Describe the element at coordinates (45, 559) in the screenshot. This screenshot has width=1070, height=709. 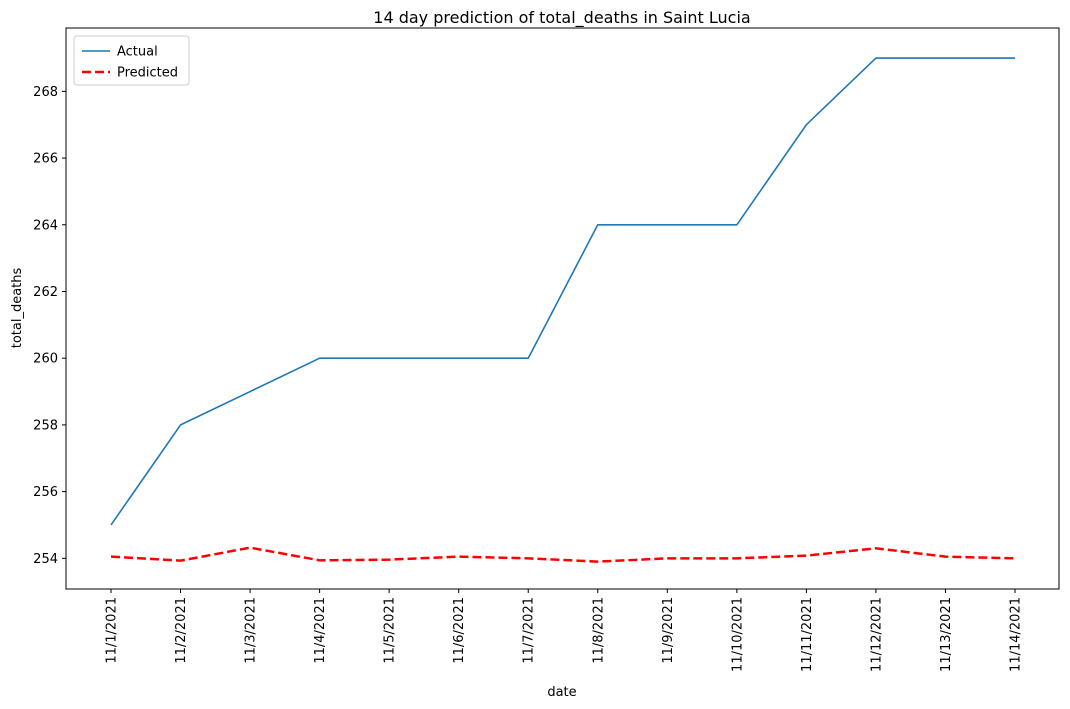
I see `y-tick-label: 254` at that location.